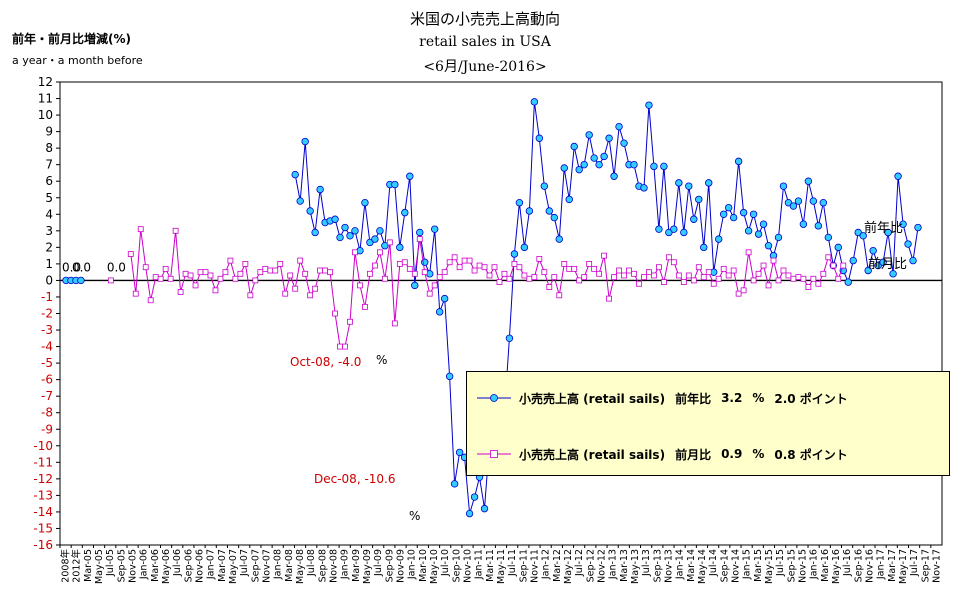 The width and height of the screenshot is (970, 604). Describe the element at coordinates (47, 413) in the screenshot. I see `y-tick-label: -8` at that location.